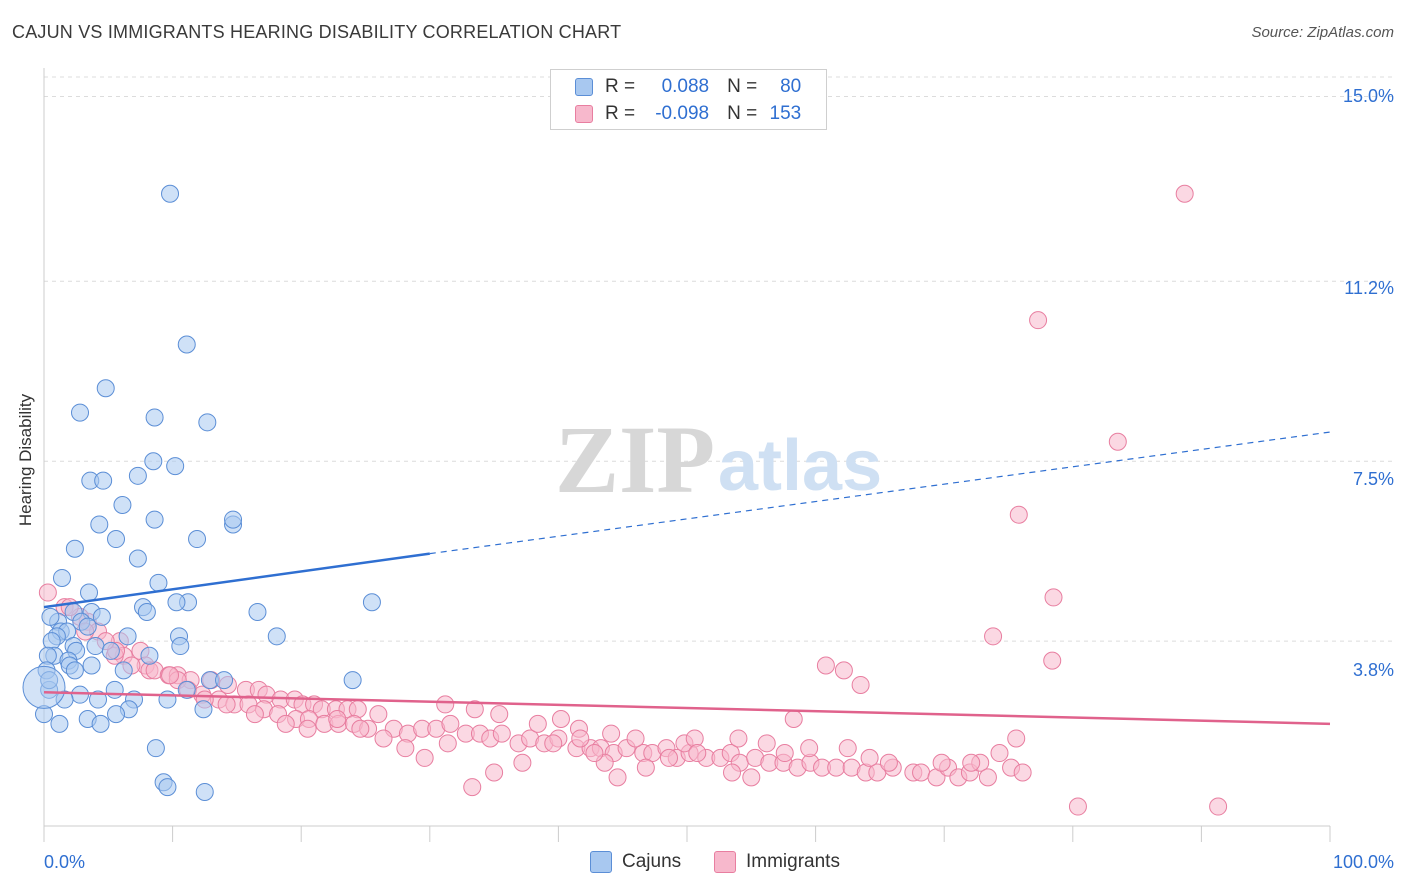 Image resolution: width=1406 pixels, height=892 pixels. What do you see at coordinates (688, 99) in the screenshot?
I see `correlation-legend: R = 0.088 N = 80 R = -0.098 N = 153` at bounding box center [688, 99].